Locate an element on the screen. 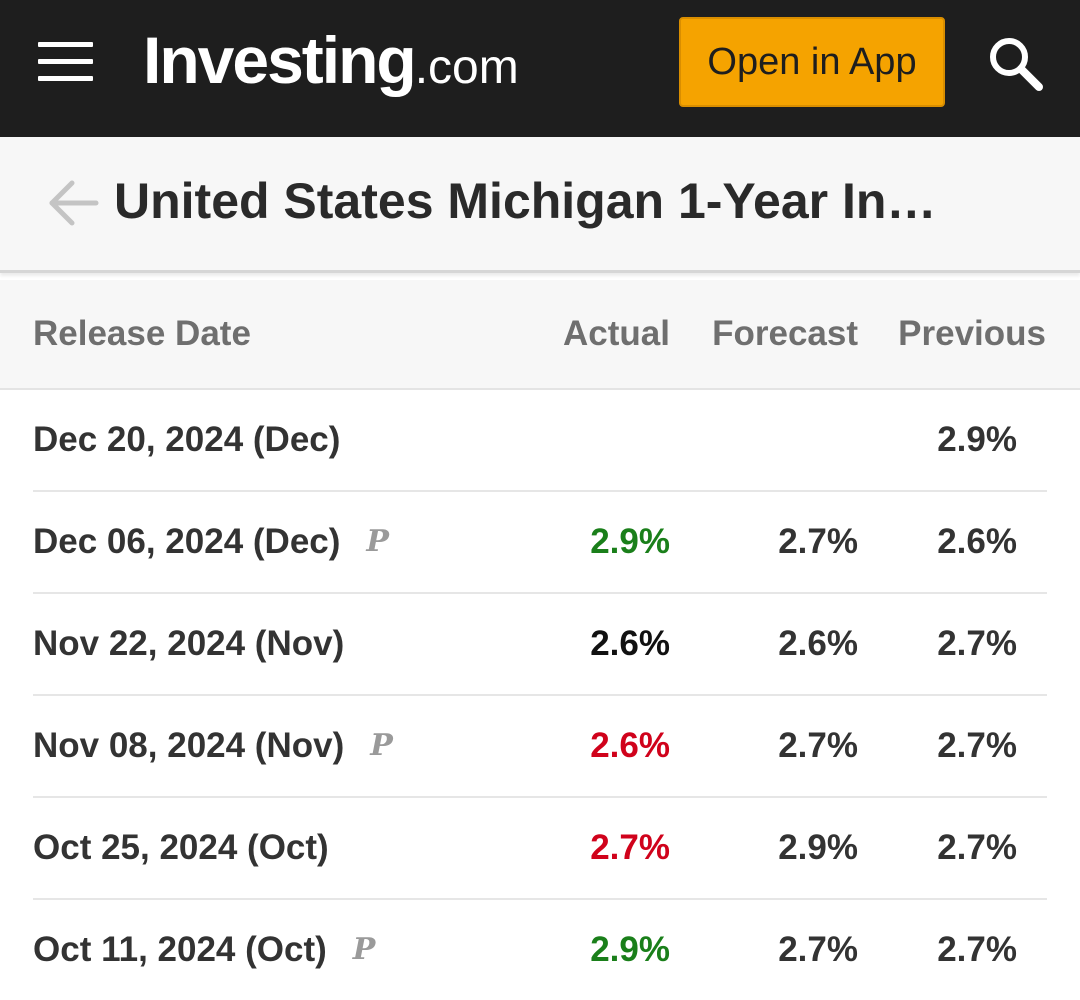  release-date-cell: Dec 06, 2024 (Dec) P is located at coordinates (211, 542).